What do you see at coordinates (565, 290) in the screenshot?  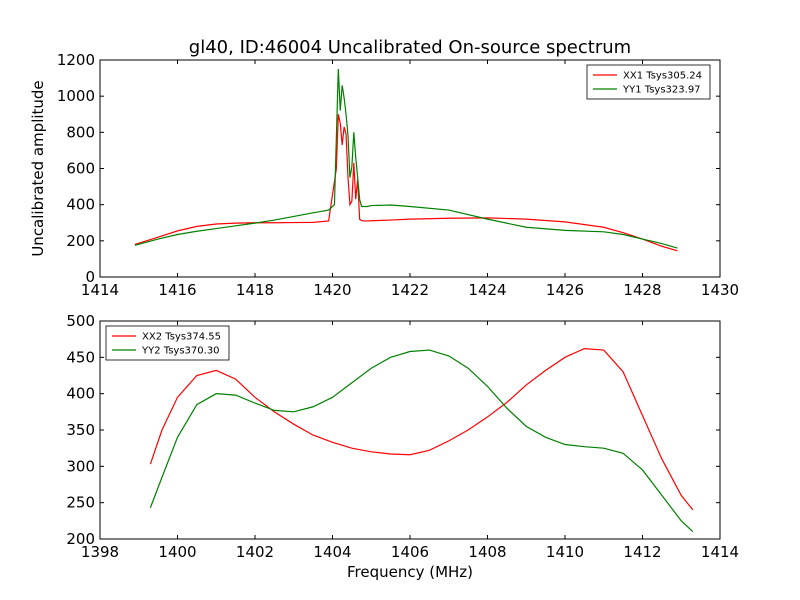 I see `x-tick-label: 1426` at bounding box center [565, 290].